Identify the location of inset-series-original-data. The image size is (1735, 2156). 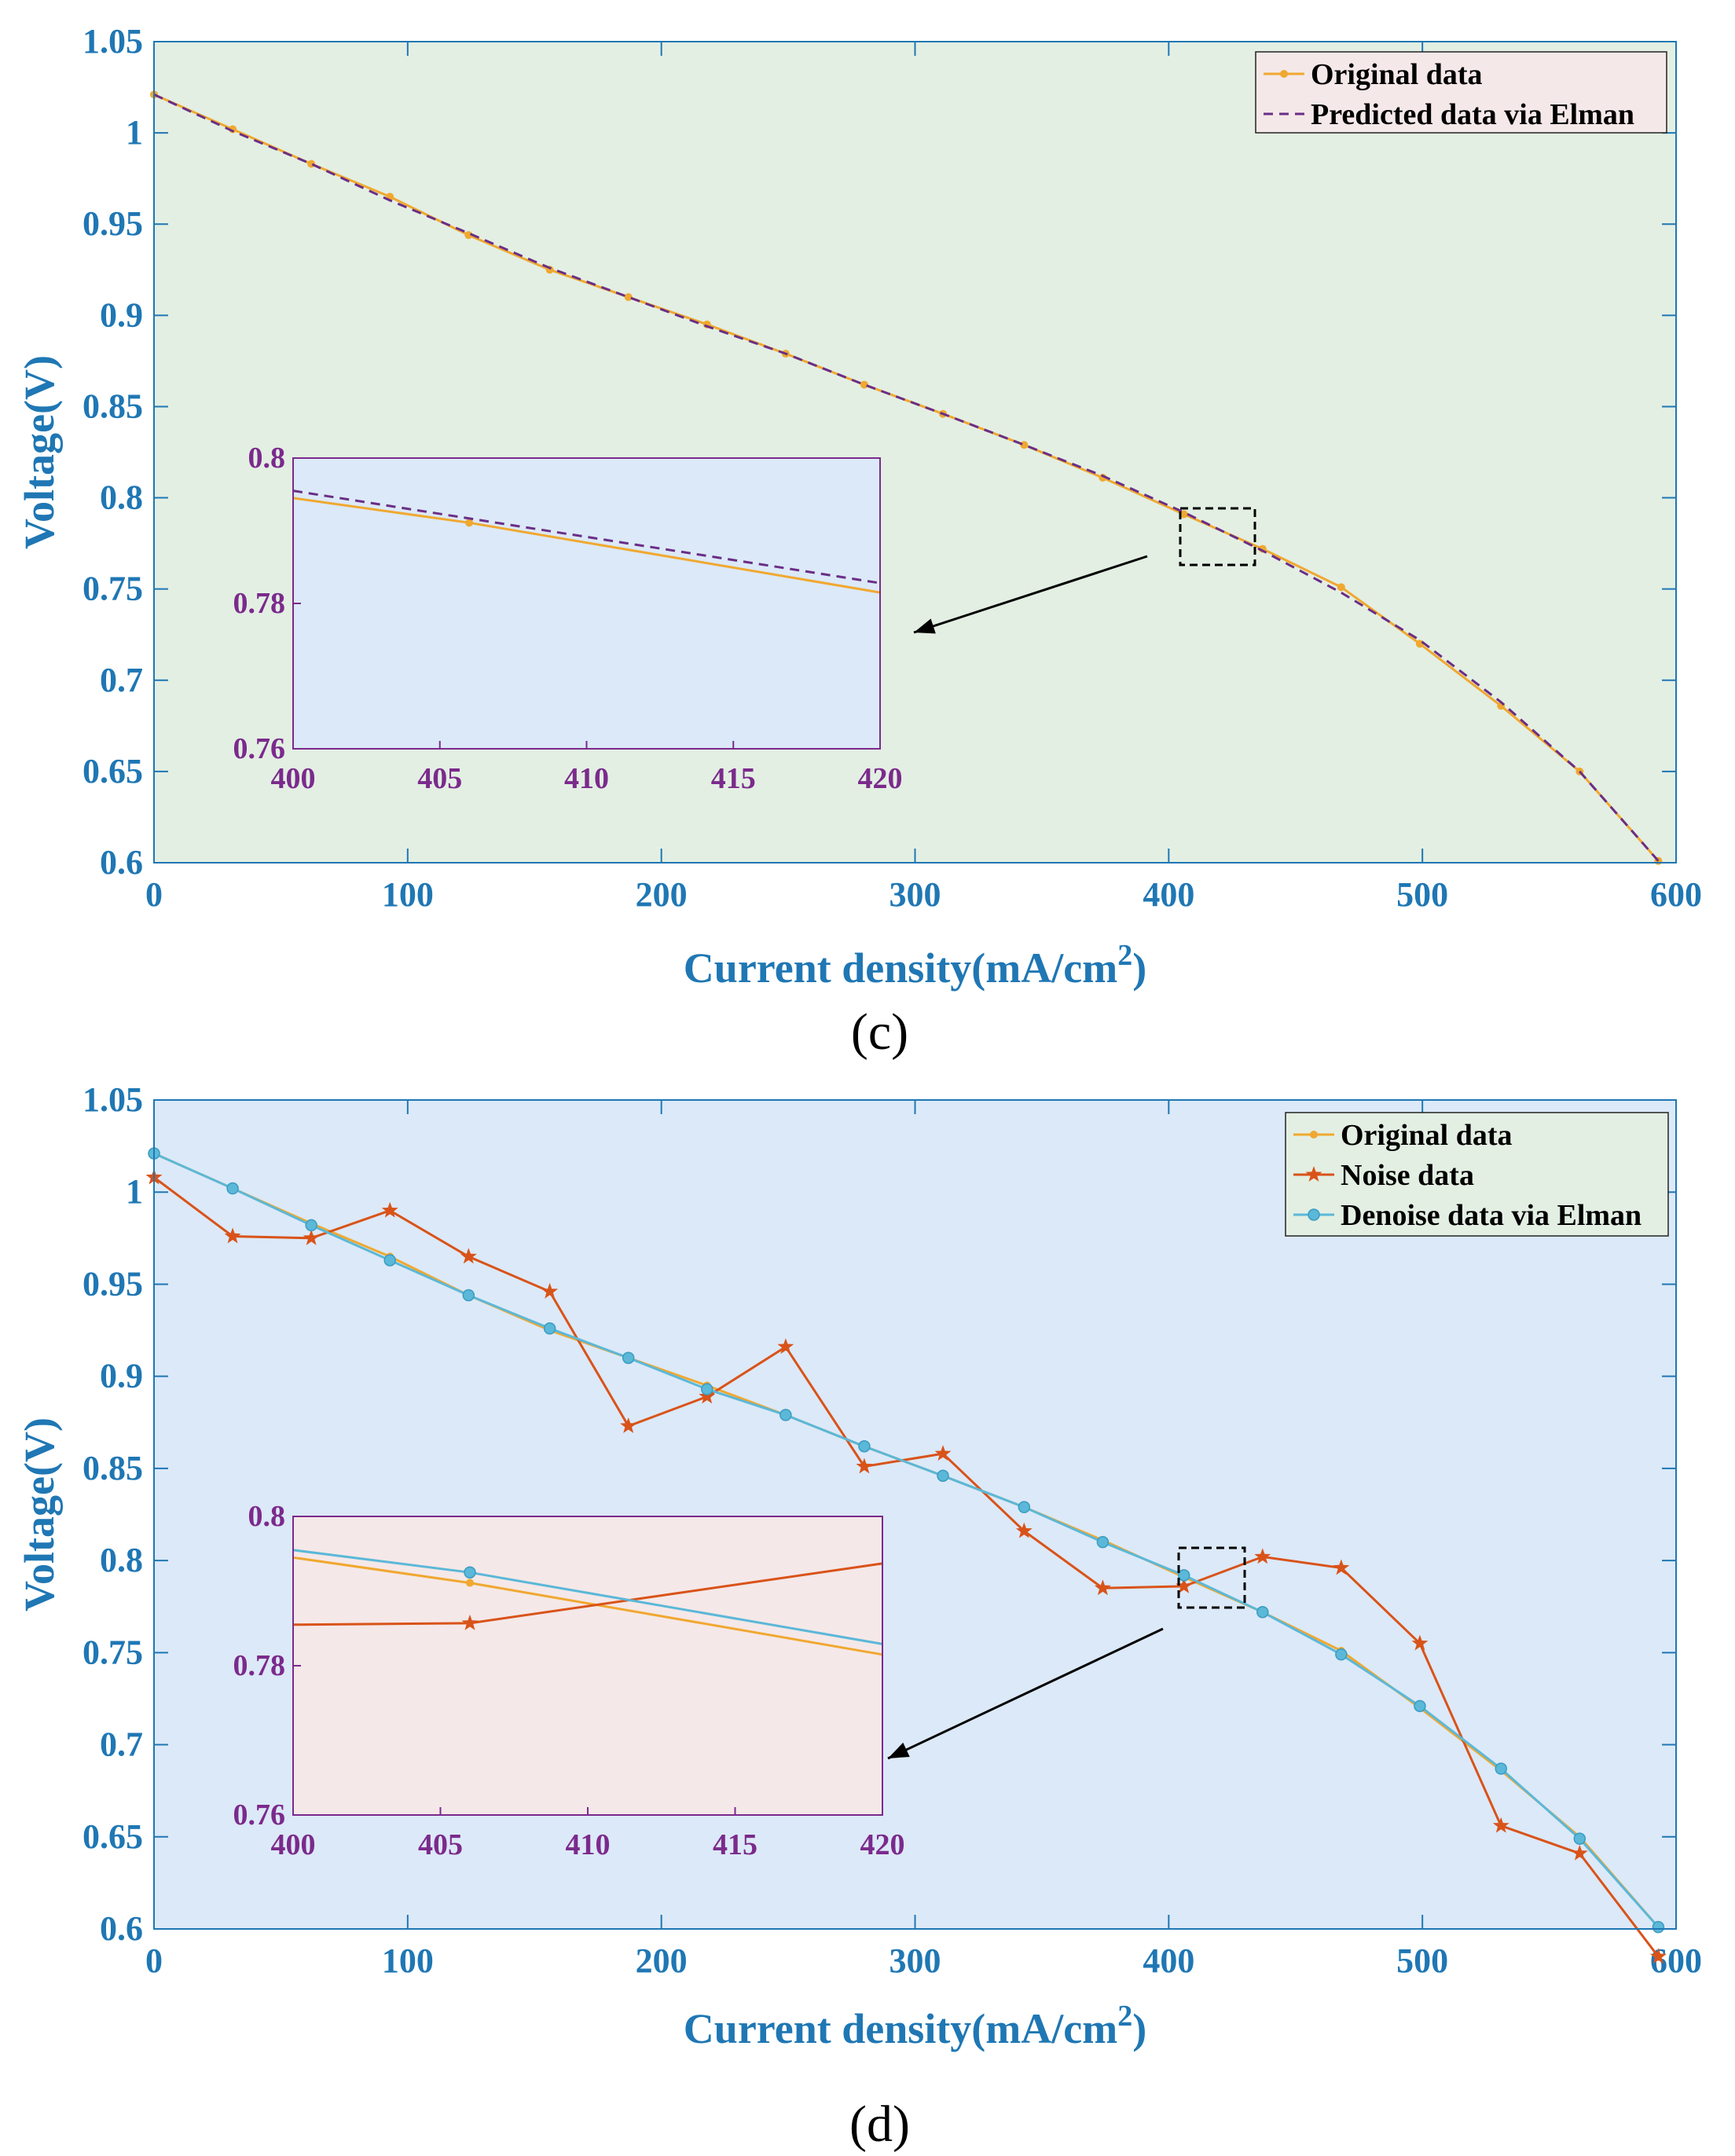
(586, 545).